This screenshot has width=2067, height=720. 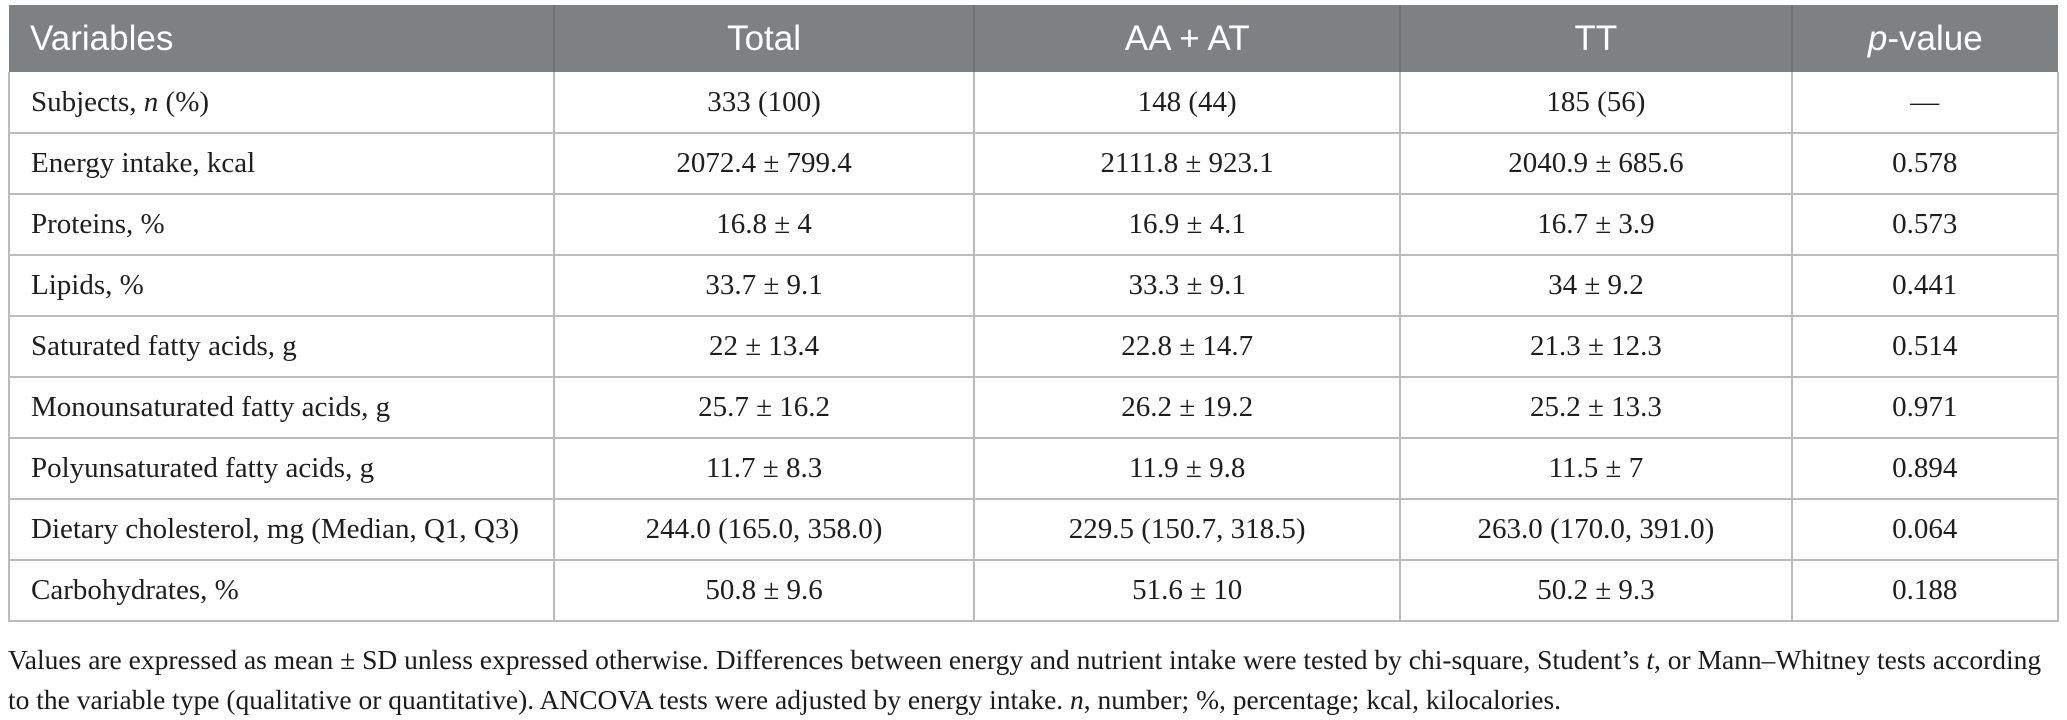 What do you see at coordinates (764, 103) in the screenshot?
I see `cell-total: 333 (100)` at bounding box center [764, 103].